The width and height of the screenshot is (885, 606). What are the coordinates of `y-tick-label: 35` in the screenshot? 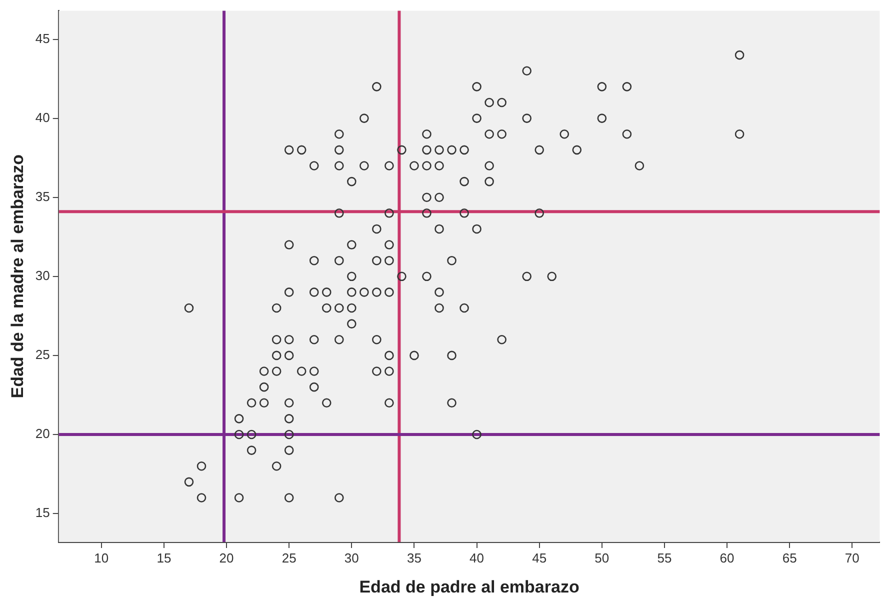 It's located at (42, 196).